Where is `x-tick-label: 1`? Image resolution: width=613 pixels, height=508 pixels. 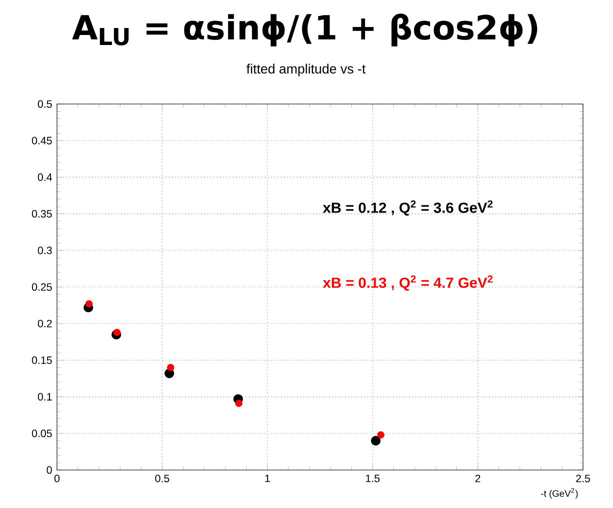 x-tick-label: 1 is located at coordinates (267, 478).